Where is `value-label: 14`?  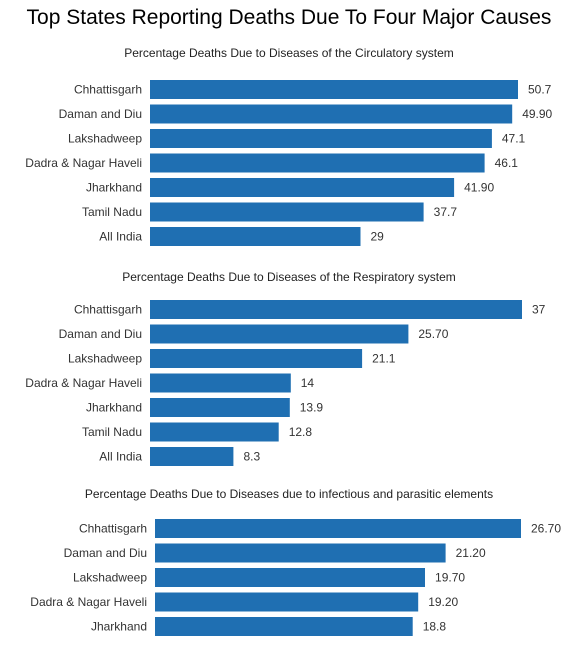
value-label: 14 is located at coordinates (308, 383).